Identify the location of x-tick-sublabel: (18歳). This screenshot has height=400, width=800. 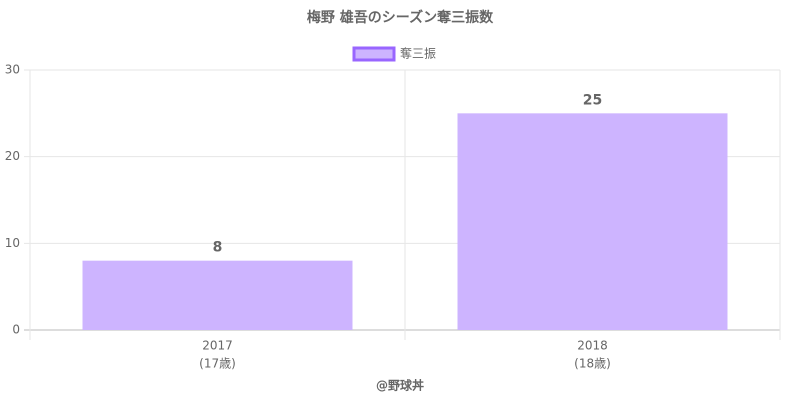
(592, 364).